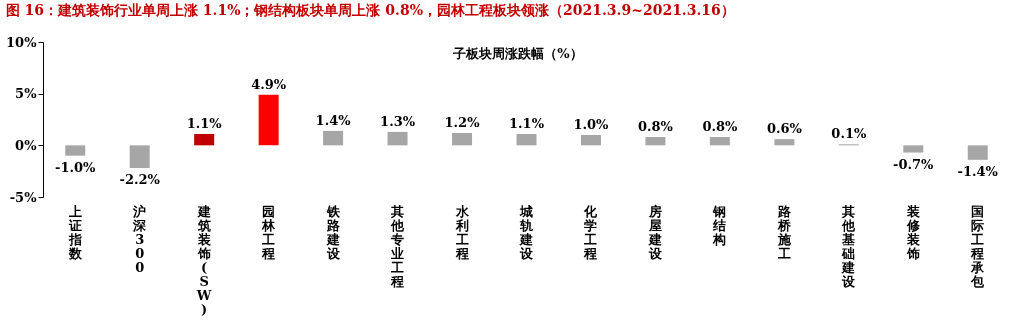  I want to click on data-label: -0.7%, so click(914, 164).